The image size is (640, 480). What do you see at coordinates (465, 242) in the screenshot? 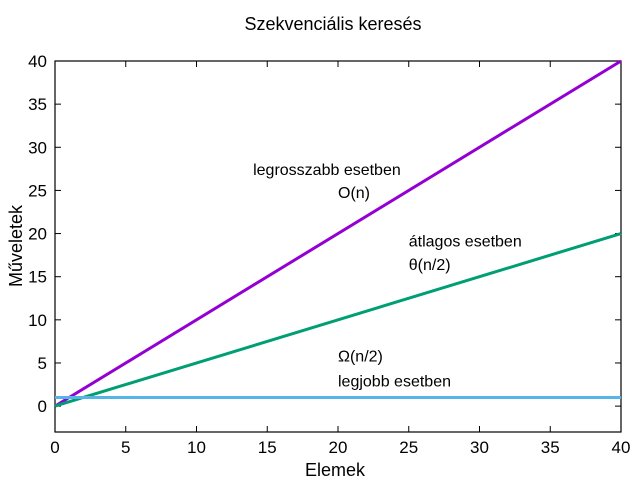
I see `annotation-label: átlagos esetben` at bounding box center [465, 242].